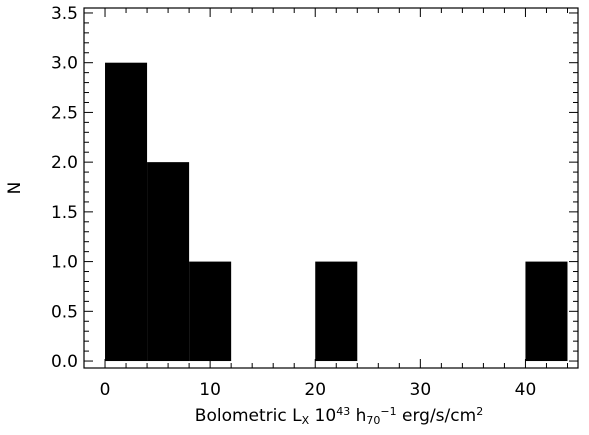 Image resolution: width=589 pixels, height=435 pixels. Describe the element at coordinates (388, 411) in the screenshot. I see `x-axis-label-part-6: −1` at that location.